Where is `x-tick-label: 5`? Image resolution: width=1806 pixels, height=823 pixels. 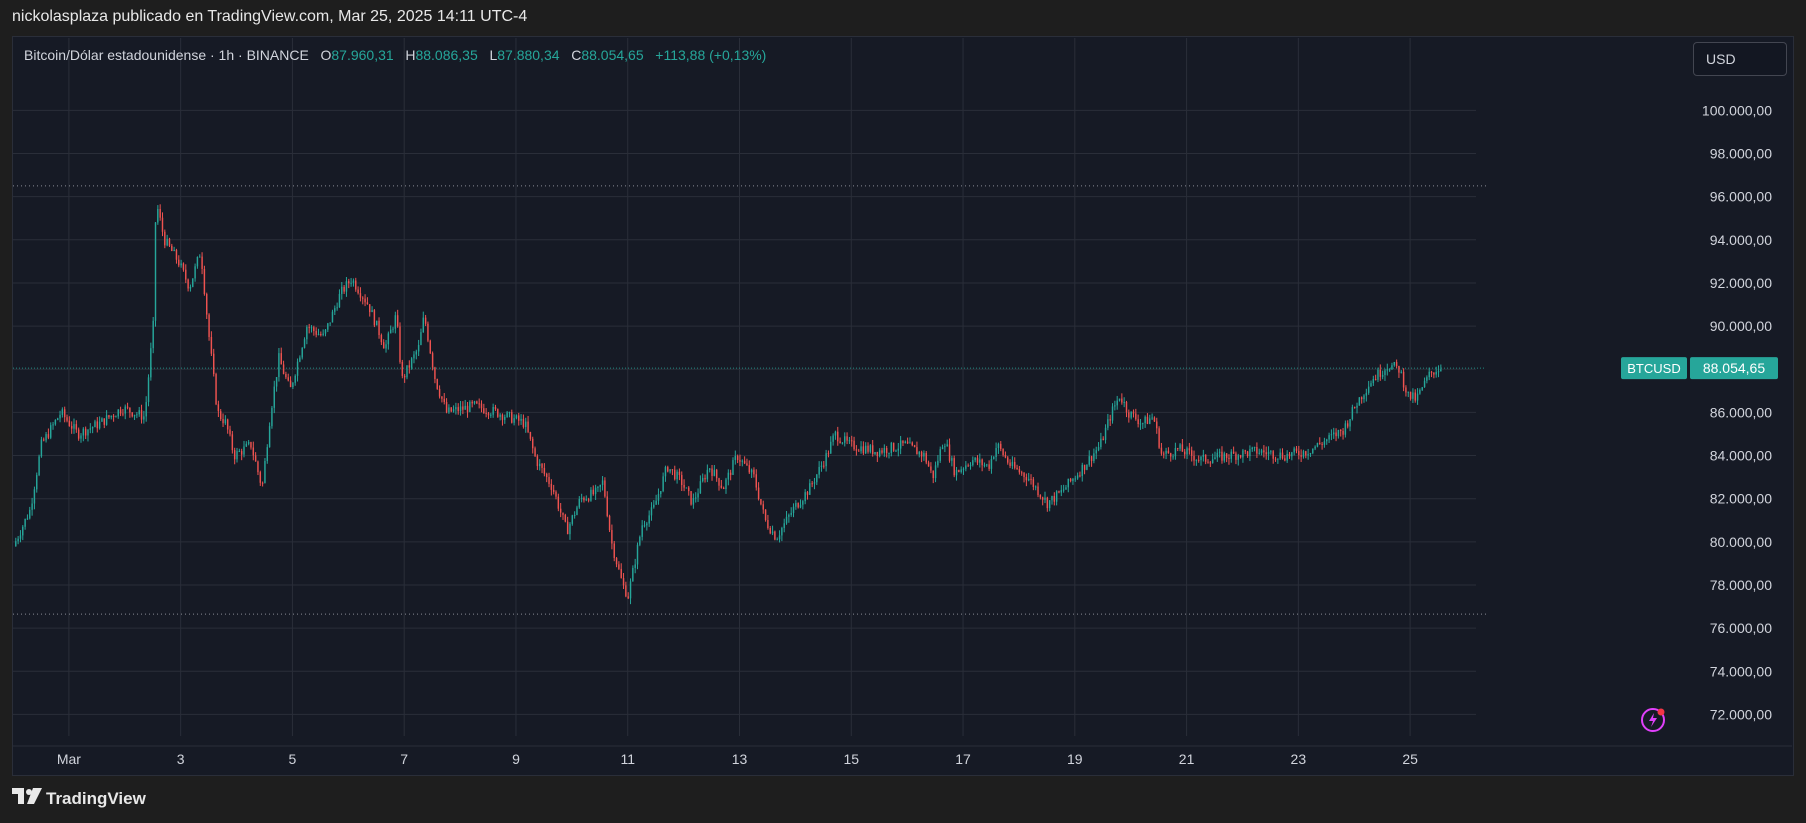
x-tick-label: 5 is located at coordinates (293, 759).